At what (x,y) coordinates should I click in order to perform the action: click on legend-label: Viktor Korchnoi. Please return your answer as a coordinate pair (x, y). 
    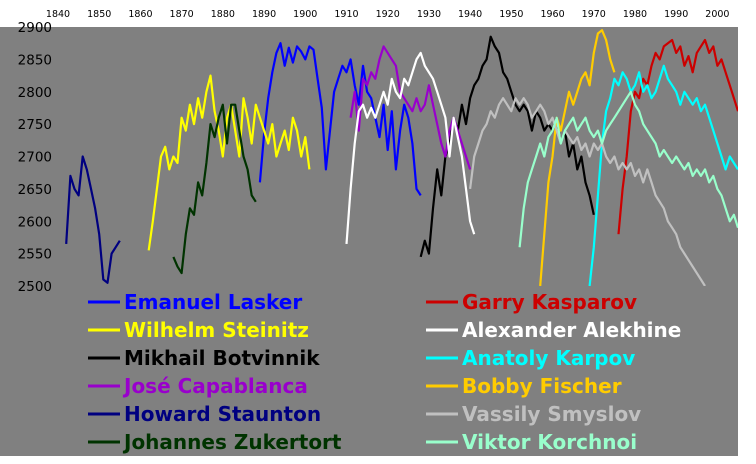
    Looking at the image, I should click on (549, 442).